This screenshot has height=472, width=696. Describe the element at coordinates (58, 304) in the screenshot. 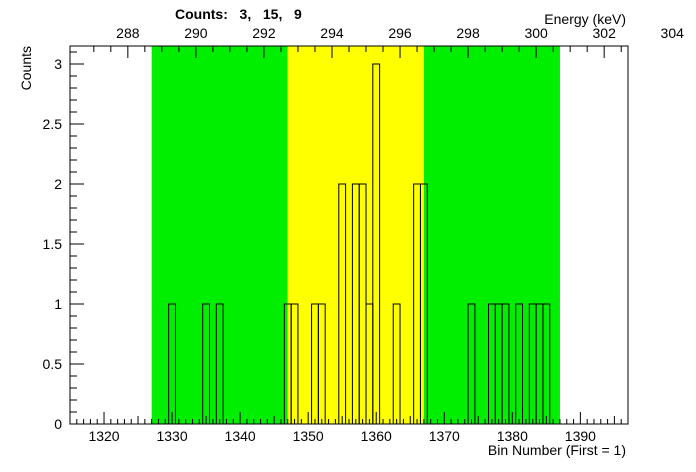

I see `y-tick-label: 1` at that location.